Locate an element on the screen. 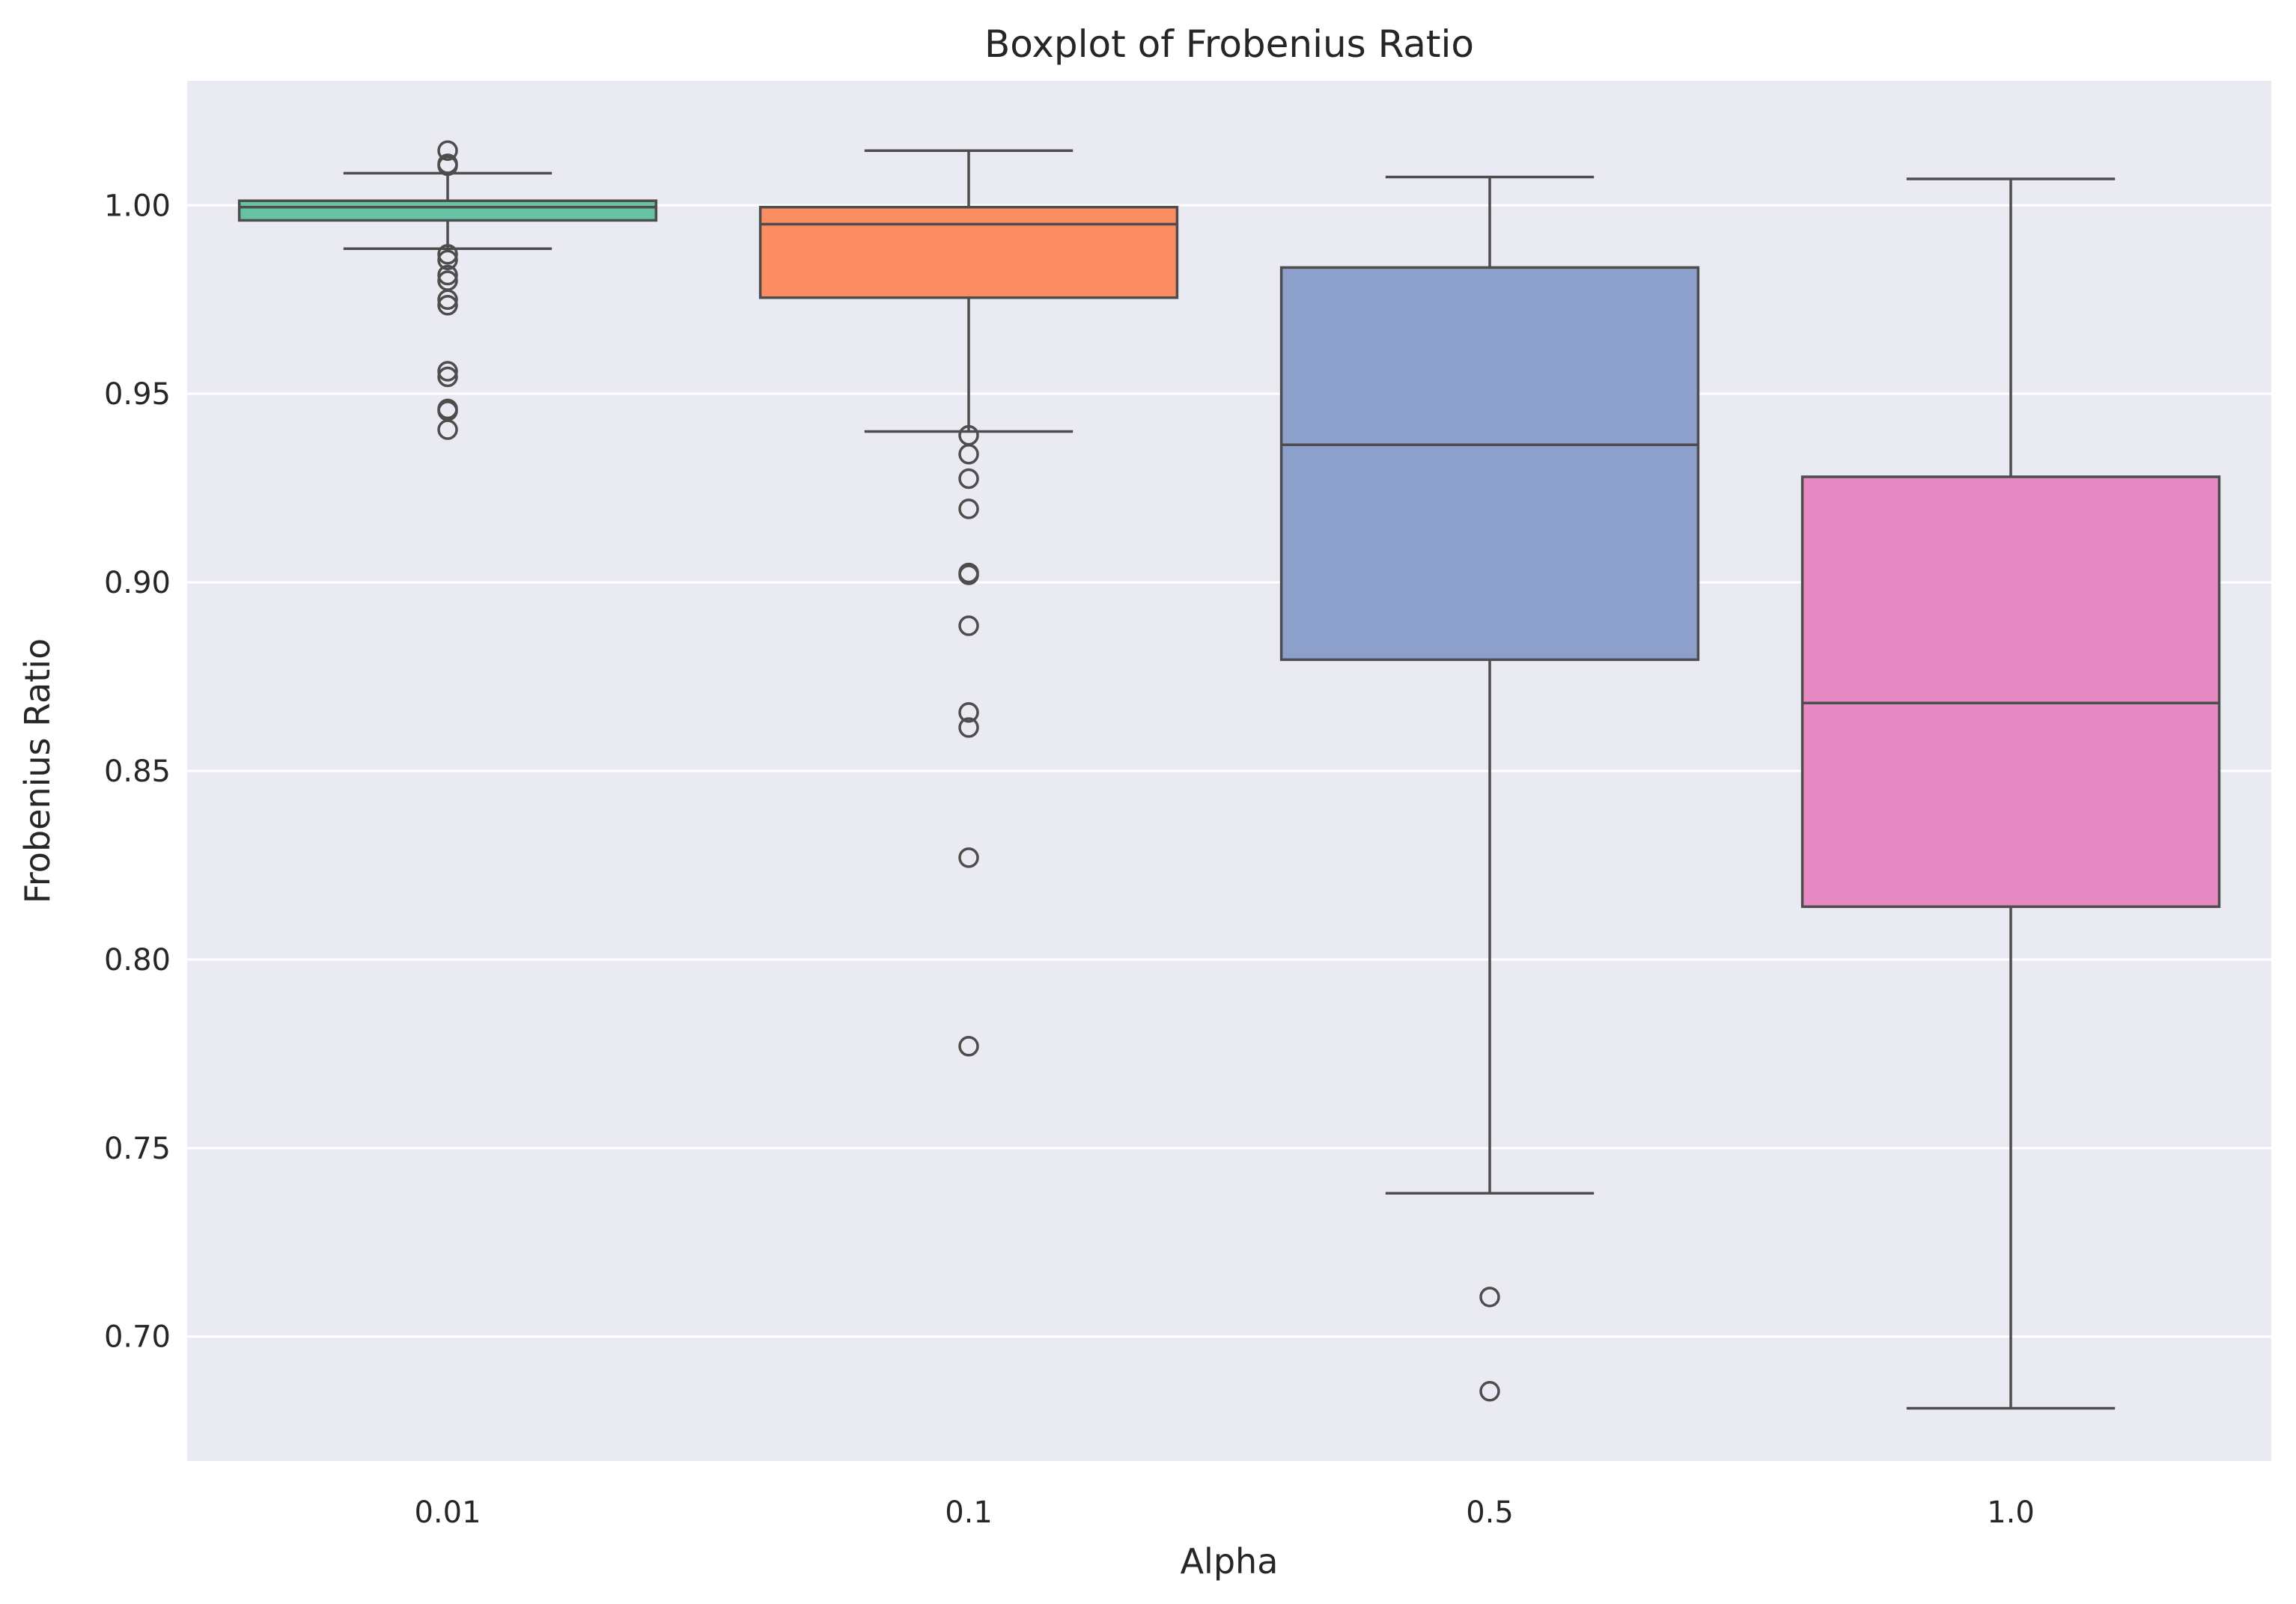 Image resolution: width=2296 pixels, height=1604 pixels. y-tick-label: 1.00 is located at coordinates (137, 206).